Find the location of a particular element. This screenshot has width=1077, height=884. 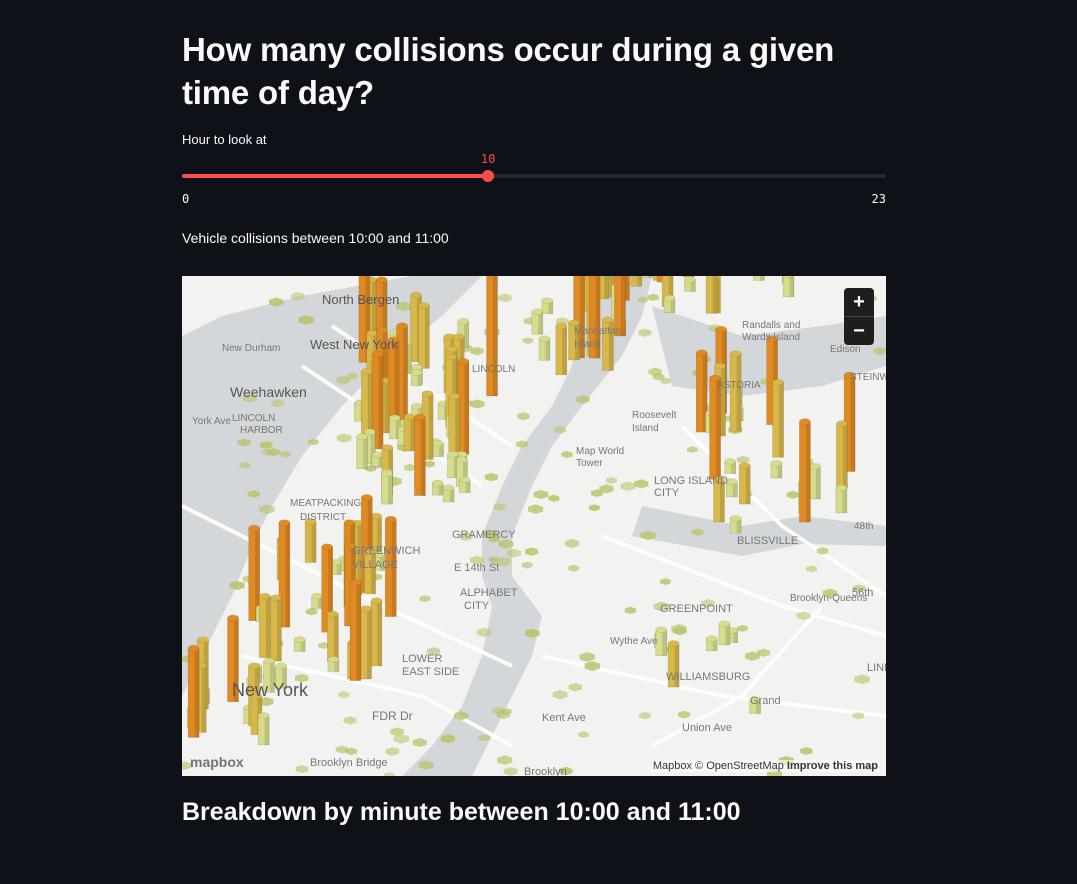

map-place-label: New York is located at coordinates (270, 690).